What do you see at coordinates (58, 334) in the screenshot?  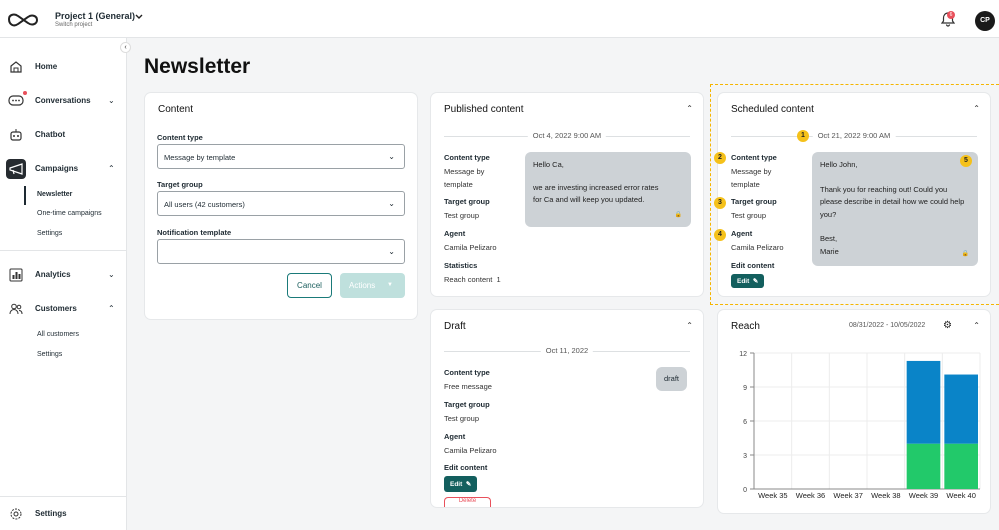 I see `sidebar-subitem-all-customers: All customers` at bounding box center [58, 334].